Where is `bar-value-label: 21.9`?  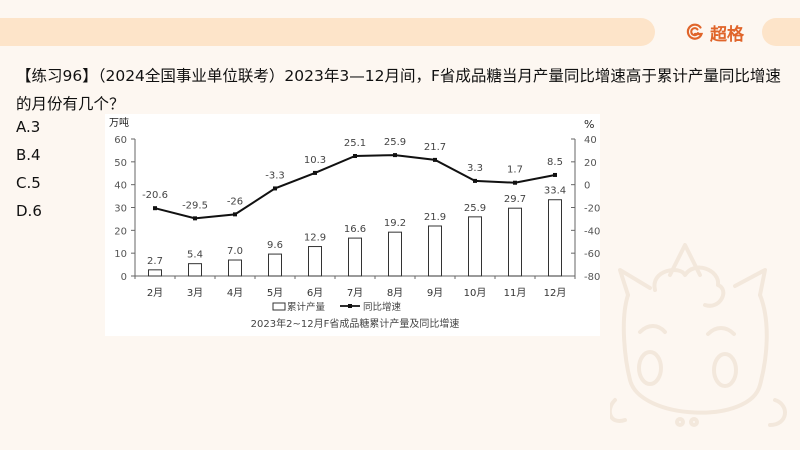 bar-value-label: 21.9 is located at coordinates (435, 217).